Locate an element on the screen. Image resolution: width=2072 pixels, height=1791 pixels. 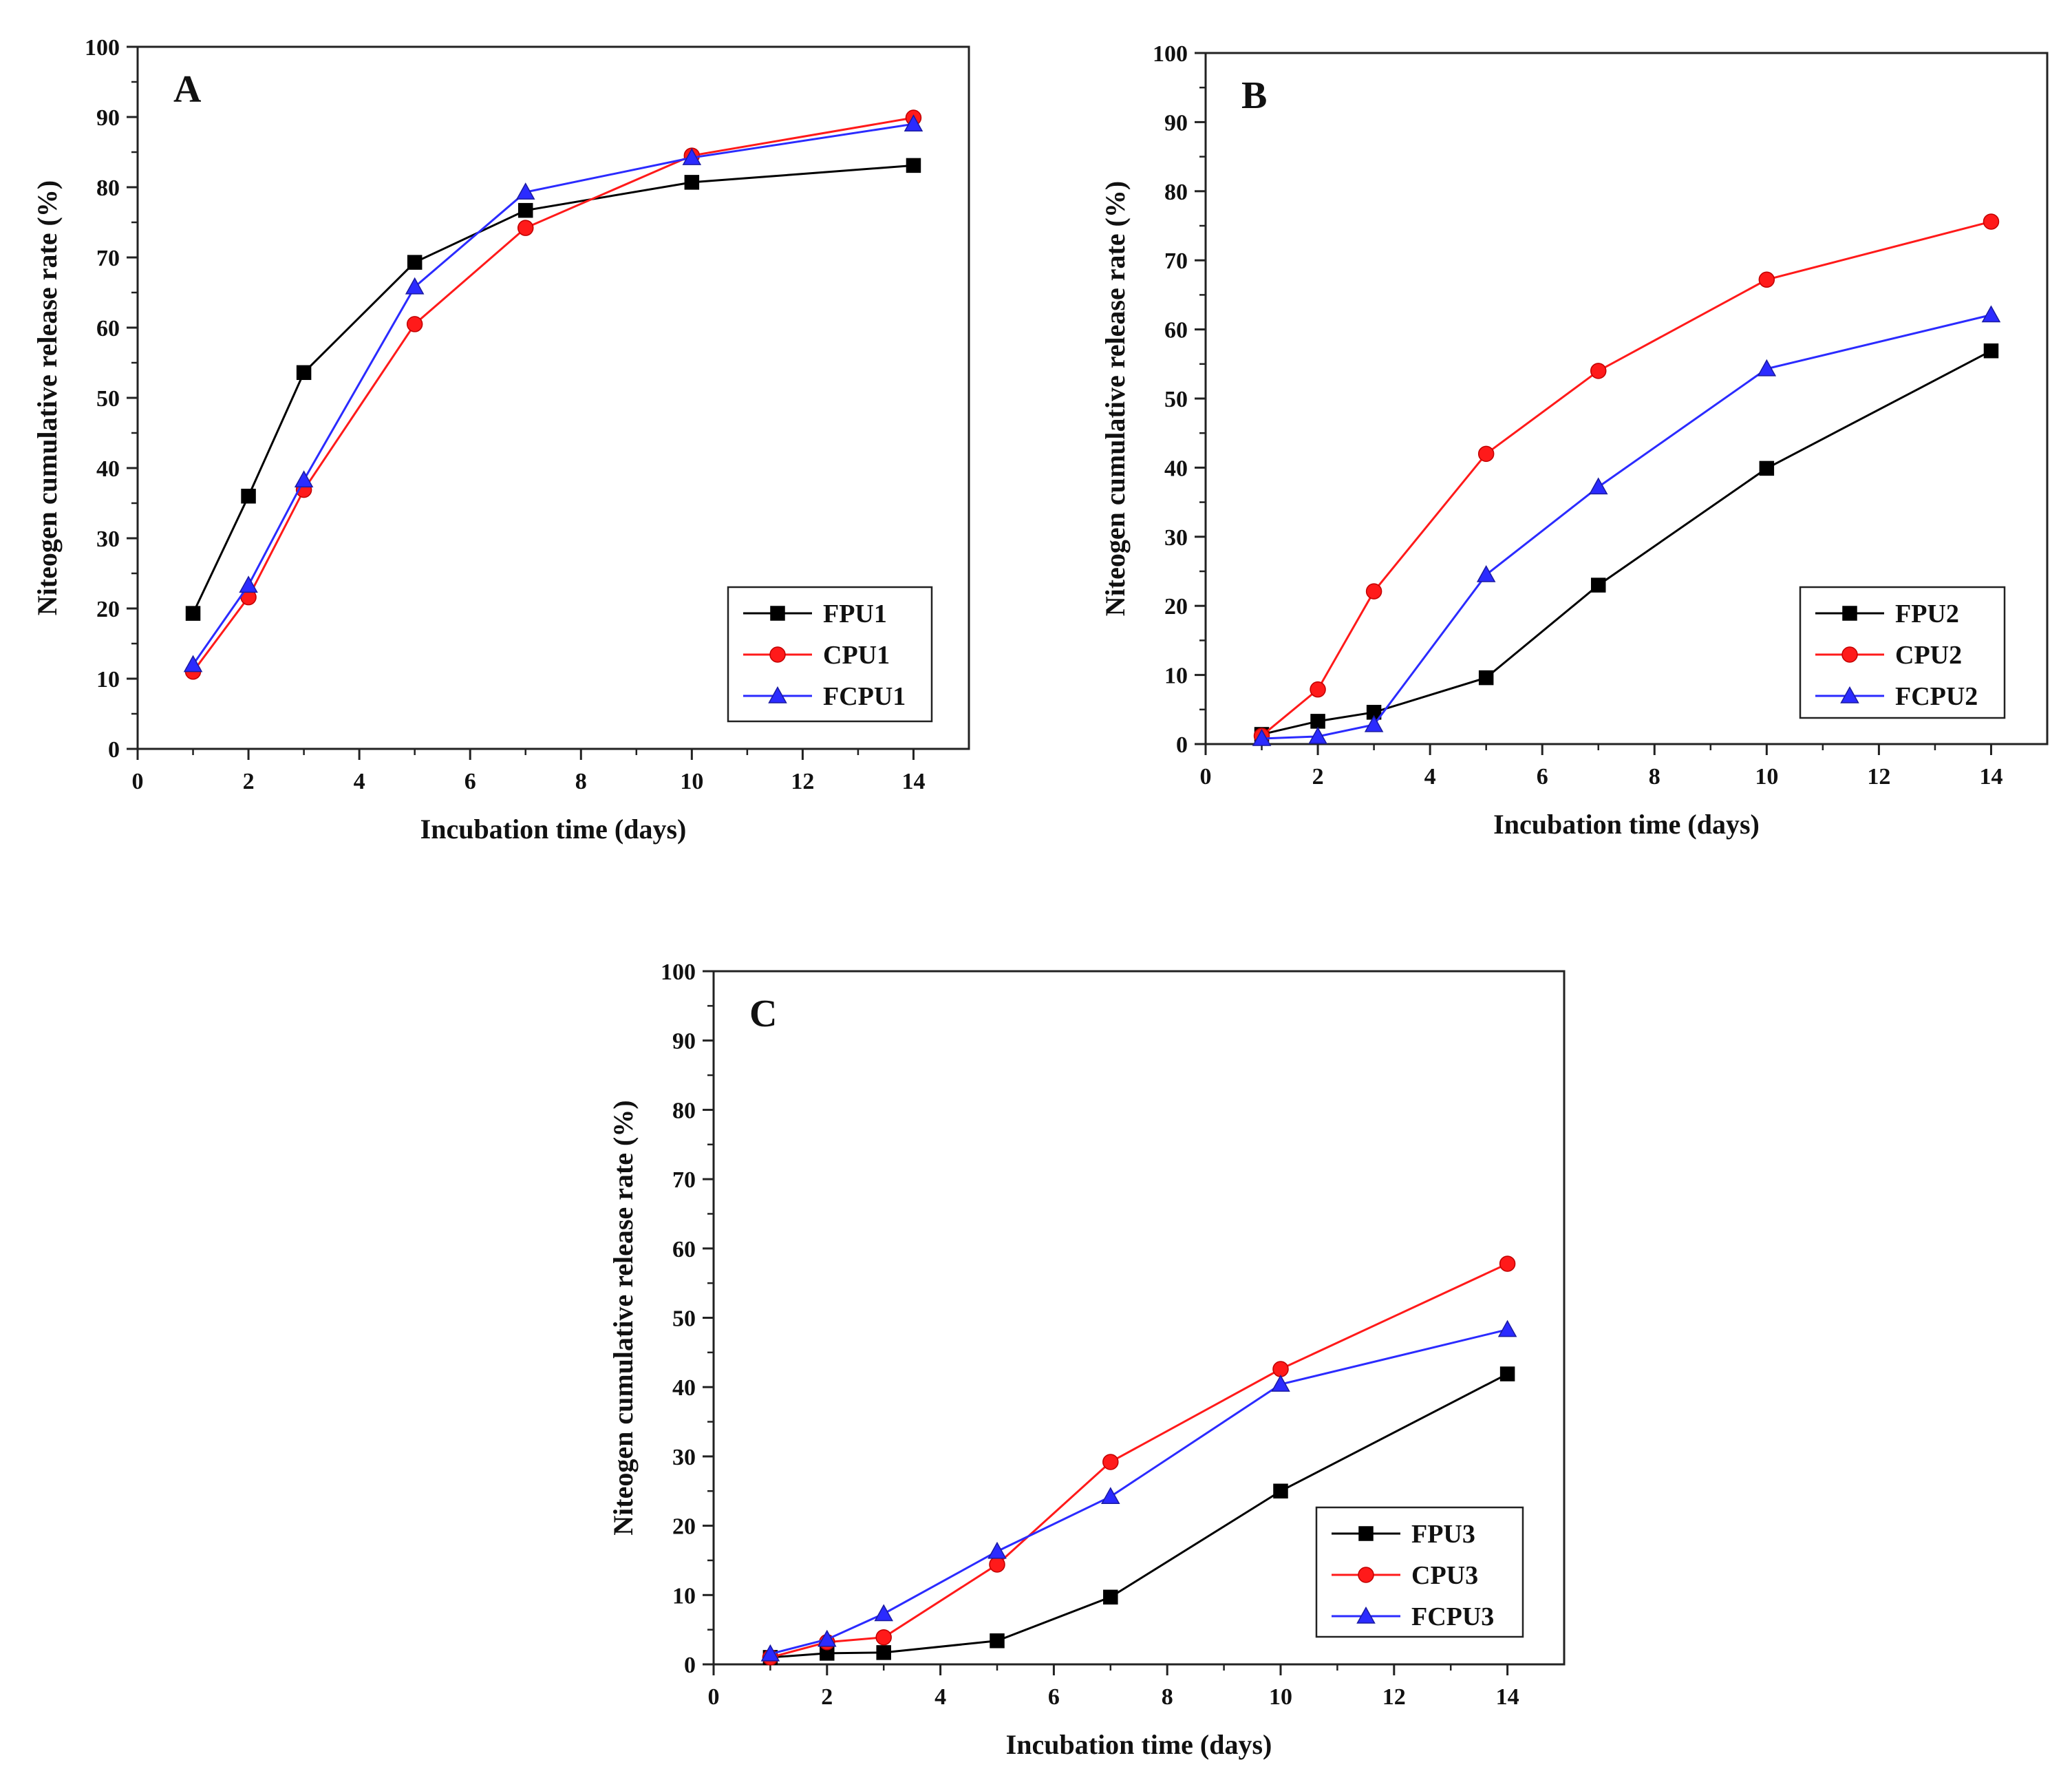
x-tick-label: 4 is located at coordinates (359, 781).